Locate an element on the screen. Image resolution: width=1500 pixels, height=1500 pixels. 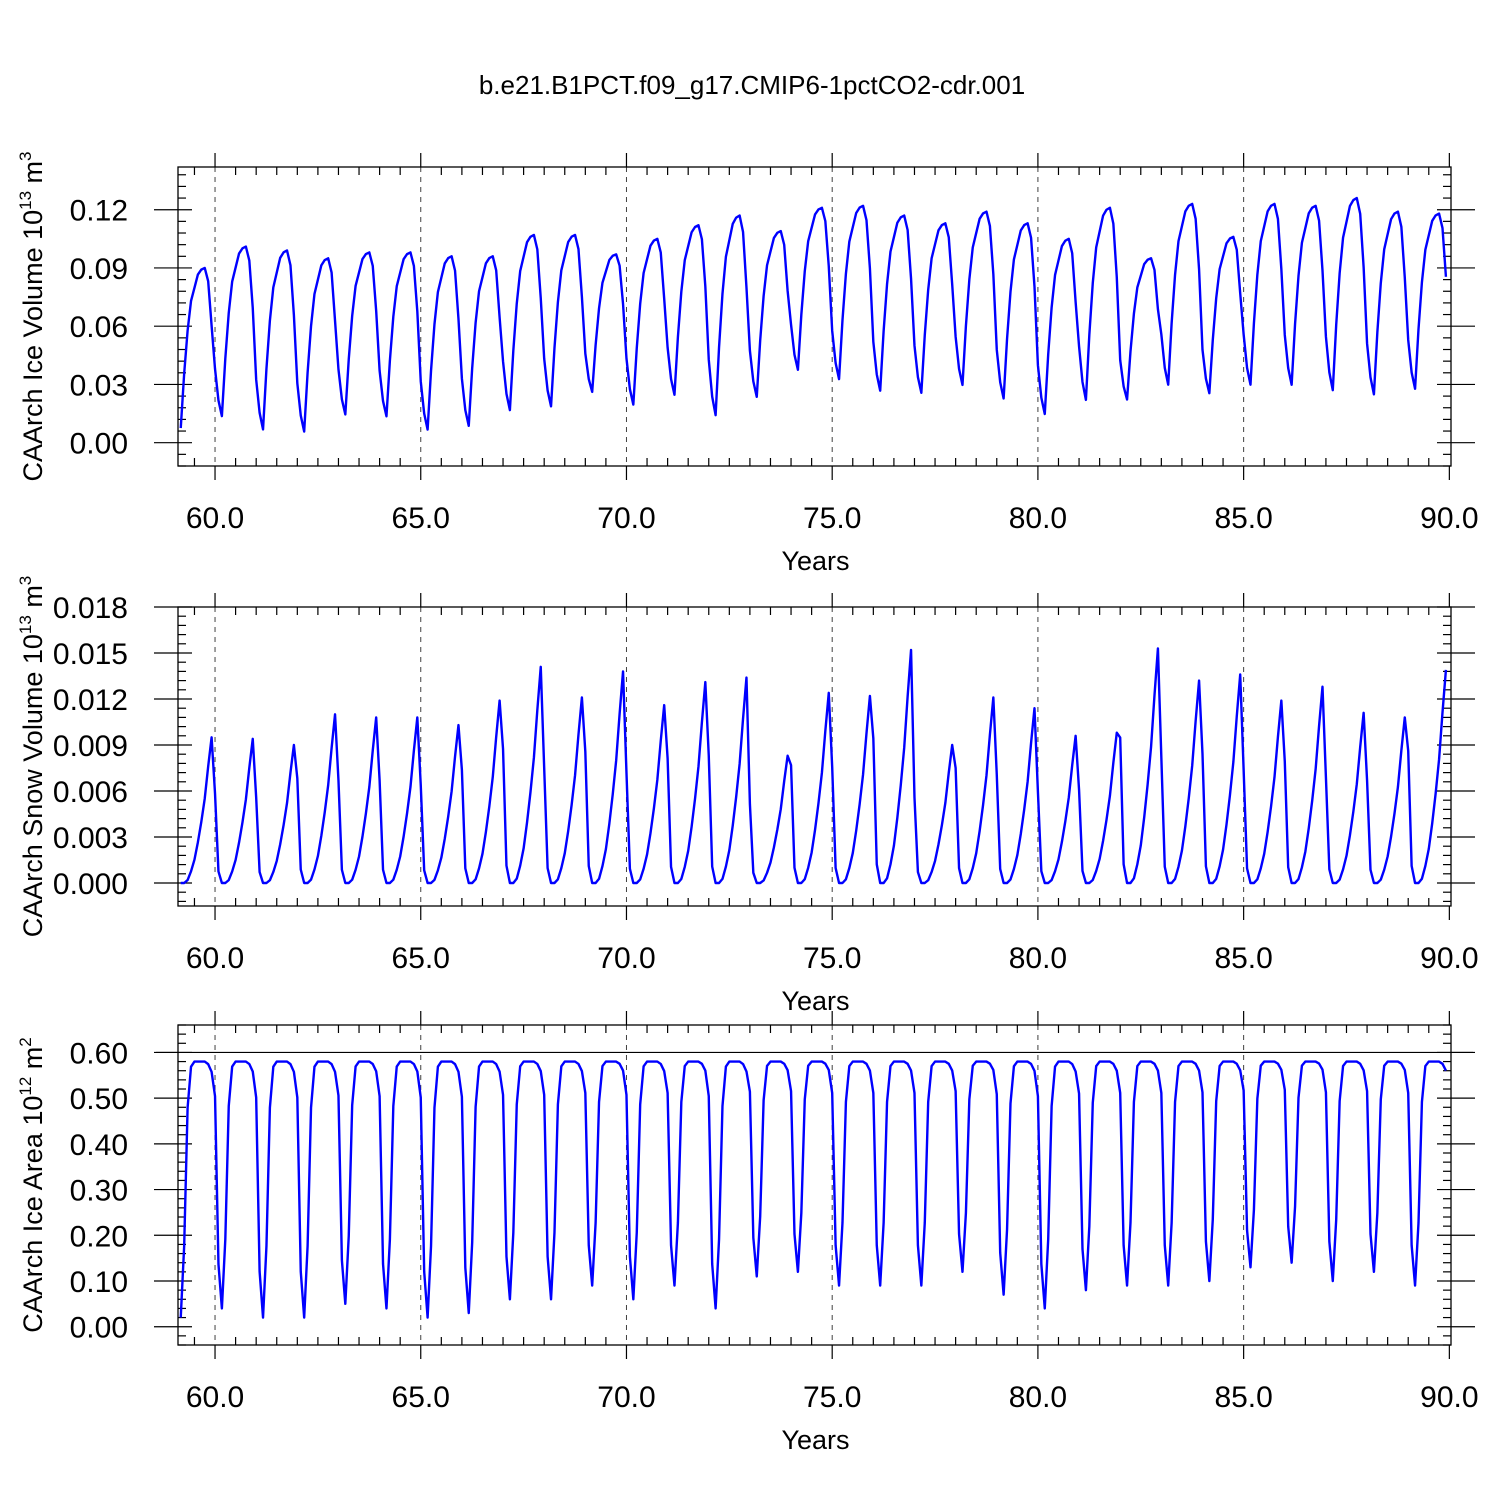
y-tick-label: 0.50 is located at coordinates (99, 1099).